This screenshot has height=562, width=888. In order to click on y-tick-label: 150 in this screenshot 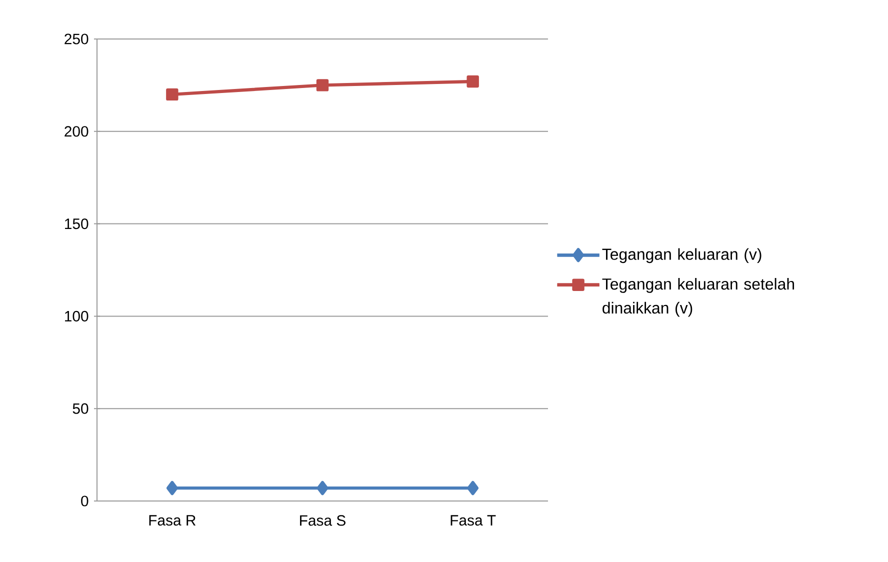, I will do `click(76, 224)`.